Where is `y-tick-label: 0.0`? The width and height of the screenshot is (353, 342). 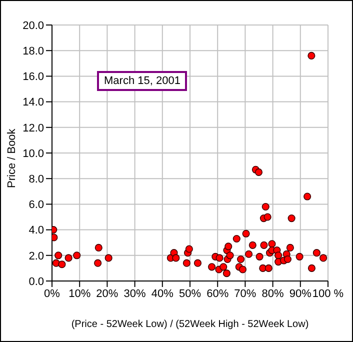 y-tick-label: 0.0 is located at coordinates (36, 282).